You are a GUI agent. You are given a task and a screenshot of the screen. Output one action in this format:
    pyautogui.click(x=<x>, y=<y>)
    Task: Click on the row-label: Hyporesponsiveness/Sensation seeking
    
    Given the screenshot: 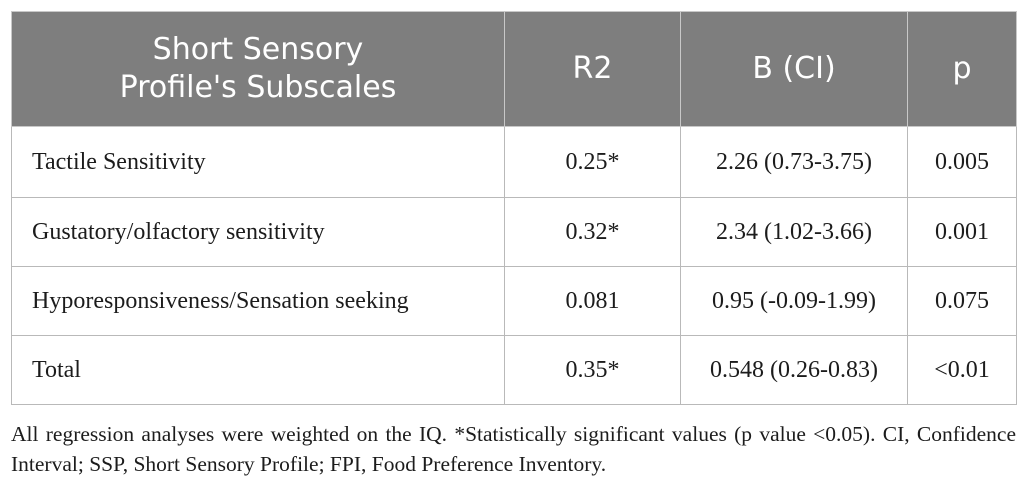 What is the action you would take?
    pyautogui.click(x=258, y=301)
    